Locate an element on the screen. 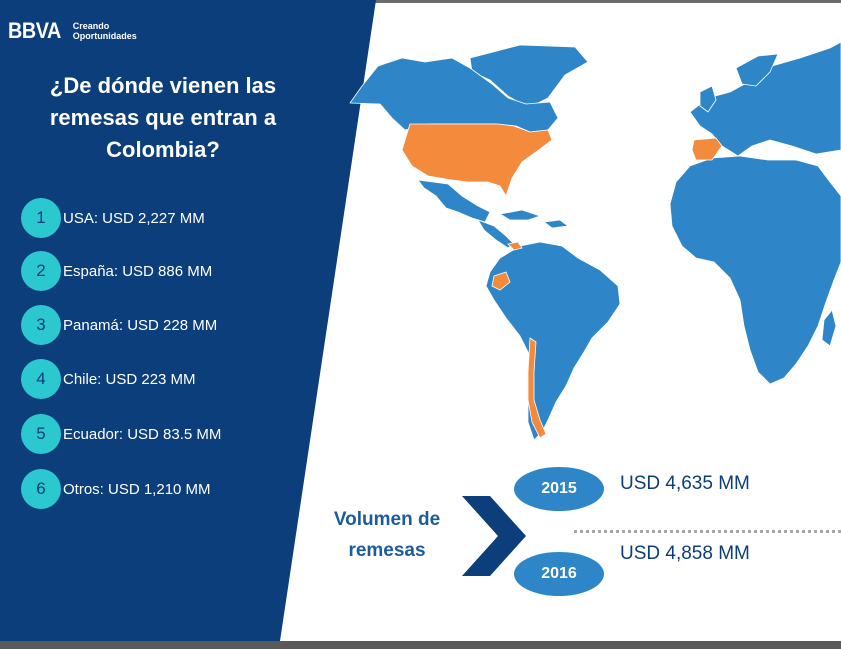 The height and width of the screenshot is (649, 841). source-label: Panamá: USD 228 MM is located at coordinates (140, 325).